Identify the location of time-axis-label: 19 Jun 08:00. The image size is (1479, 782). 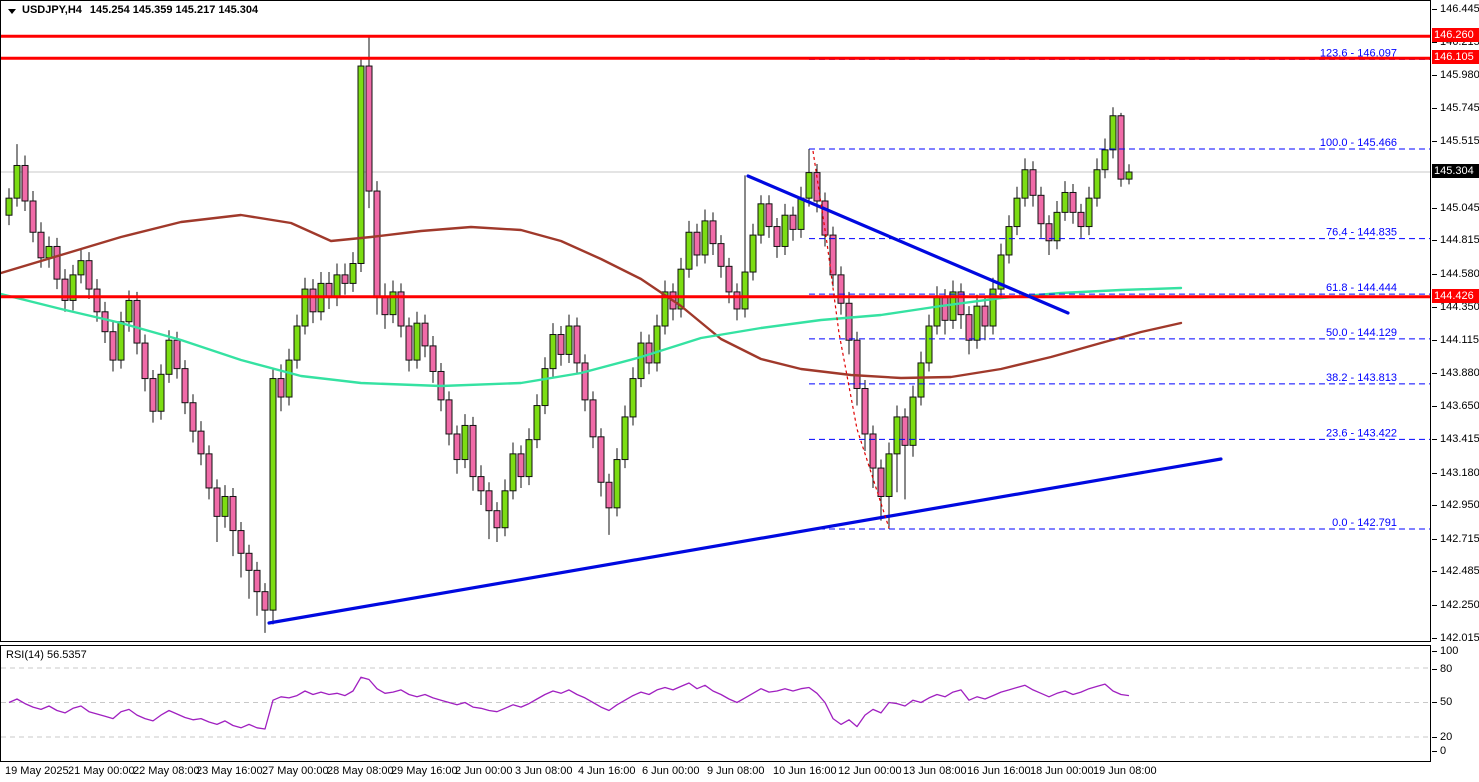
(1125, 771).